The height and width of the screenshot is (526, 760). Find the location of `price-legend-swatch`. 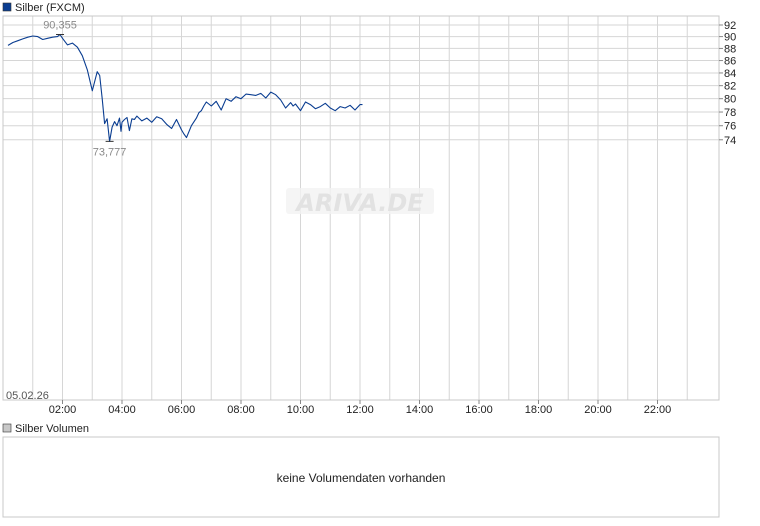

price-legend-swatch is located at coordinates (7, 7).